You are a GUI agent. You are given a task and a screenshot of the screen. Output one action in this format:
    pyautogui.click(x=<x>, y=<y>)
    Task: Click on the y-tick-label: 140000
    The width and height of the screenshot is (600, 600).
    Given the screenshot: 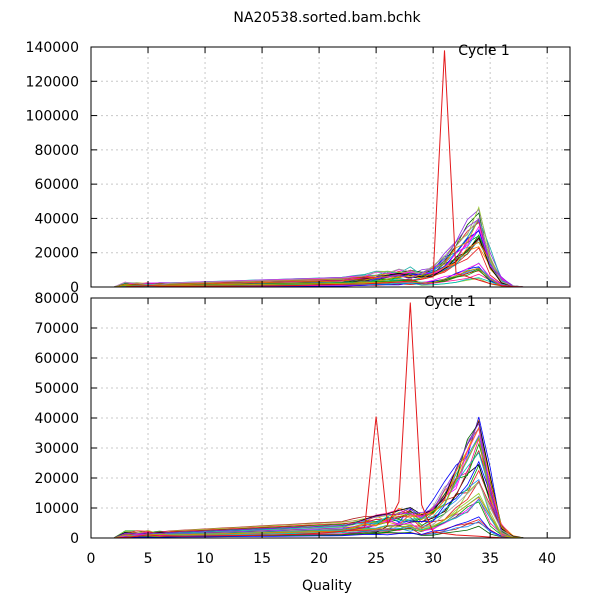 What is the action you would take?
    pyautogui.click(x=52, y=48)
    